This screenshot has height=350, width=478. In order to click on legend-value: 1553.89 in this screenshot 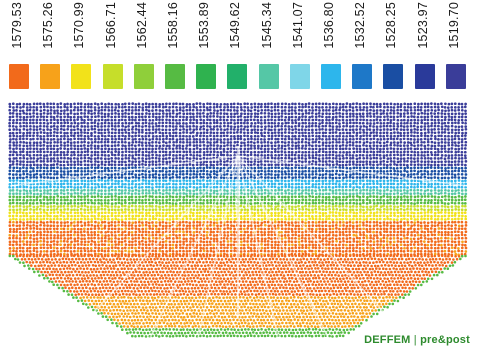, I will do `click(204, 25)`.